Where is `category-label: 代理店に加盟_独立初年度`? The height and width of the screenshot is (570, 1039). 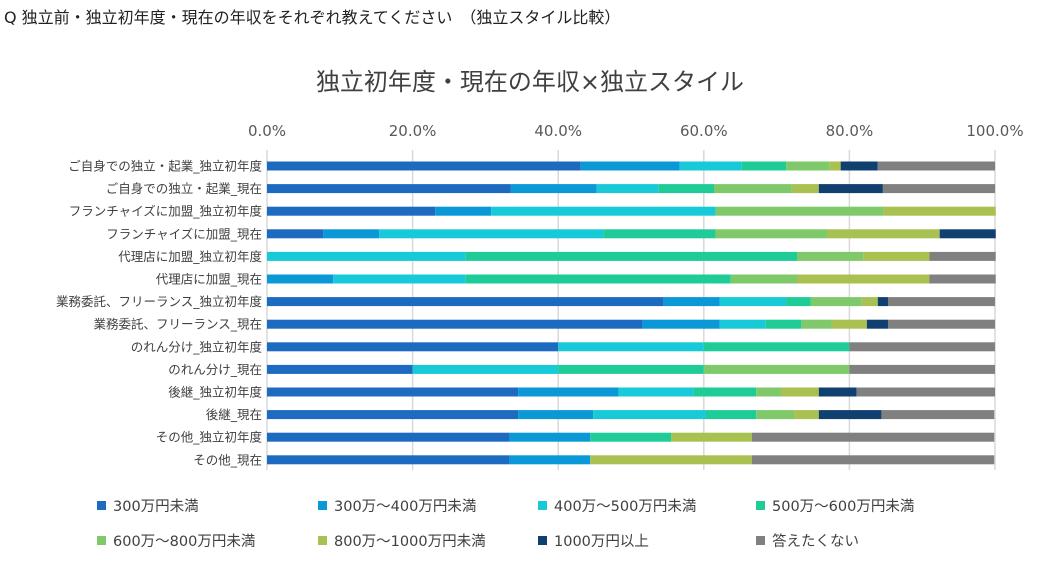
category-label: 代理店に加盟_独立初年度 is located at coordinates (190, 256).